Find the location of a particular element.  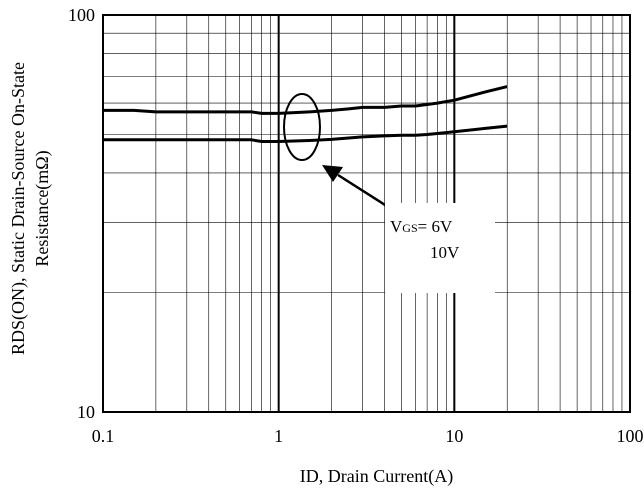

x-tick-label: 0.1 is located at coordinates (103, 436).